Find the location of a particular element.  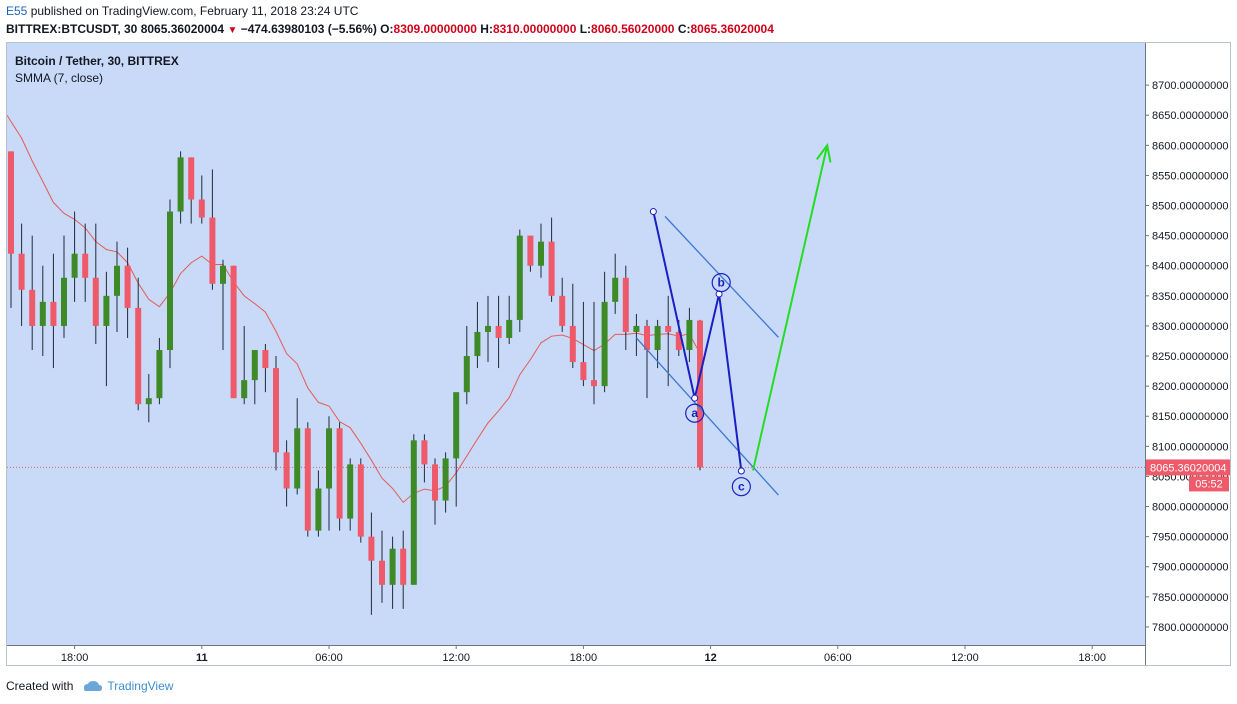

price-tick-label: 8700.00000000 is located at coordinates (1190, 86).